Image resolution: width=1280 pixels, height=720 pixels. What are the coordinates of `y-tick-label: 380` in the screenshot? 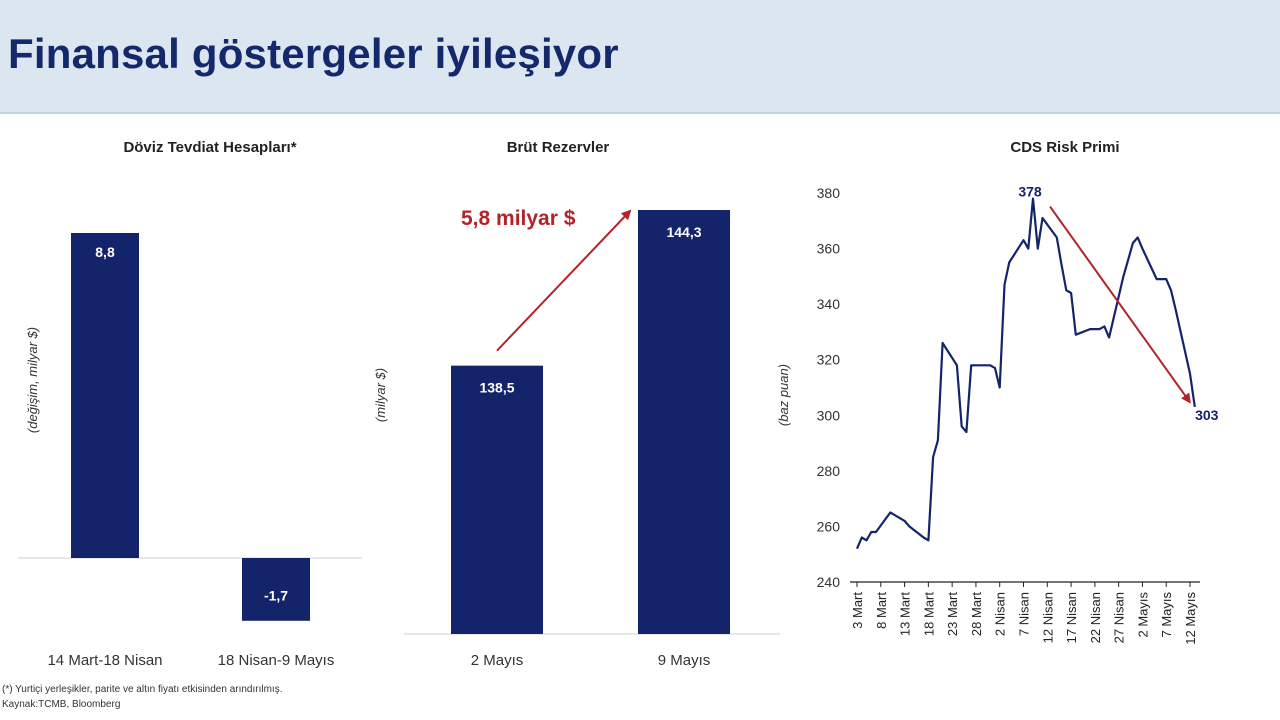 It's located at (829, 193).